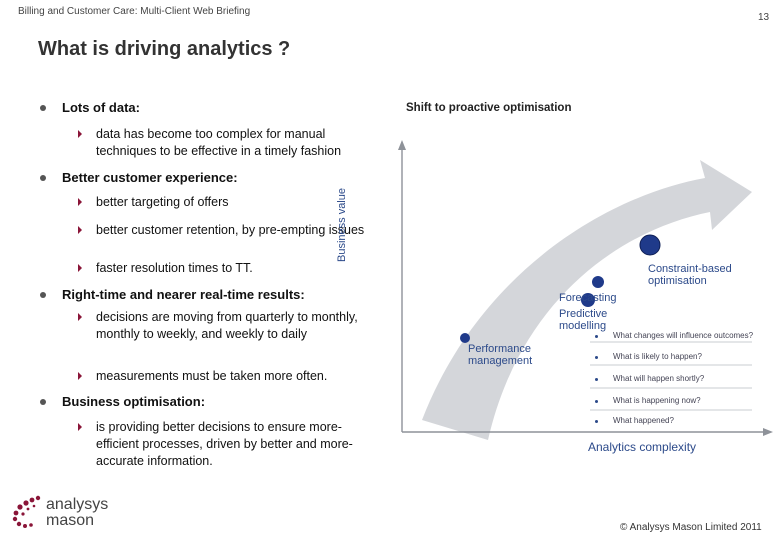 The width and height of the screenshot is (780, 540). I want to click on node-performance-management, so click(465, 338).